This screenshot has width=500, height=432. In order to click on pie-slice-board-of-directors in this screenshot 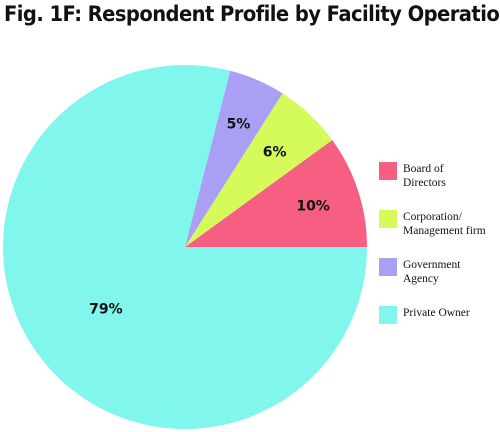, I will do `click(276, 193)`.